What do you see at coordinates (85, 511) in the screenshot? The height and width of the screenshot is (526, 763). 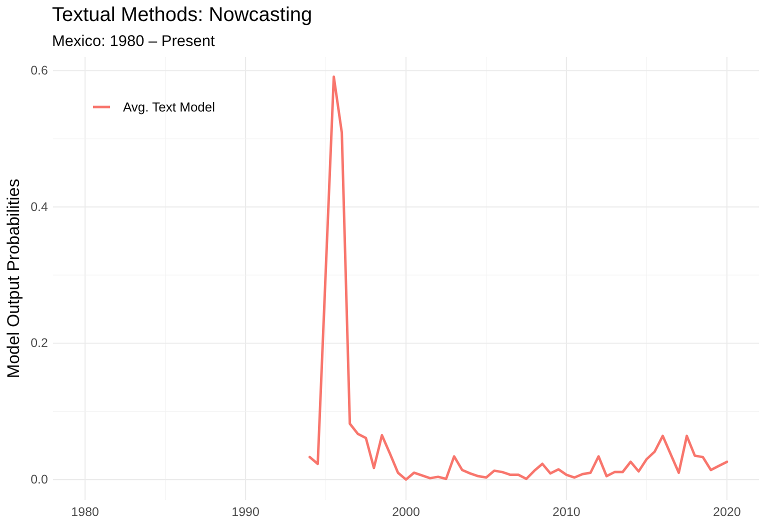 I see `x-tick-label: 1980` at bounding box center [85, 511].